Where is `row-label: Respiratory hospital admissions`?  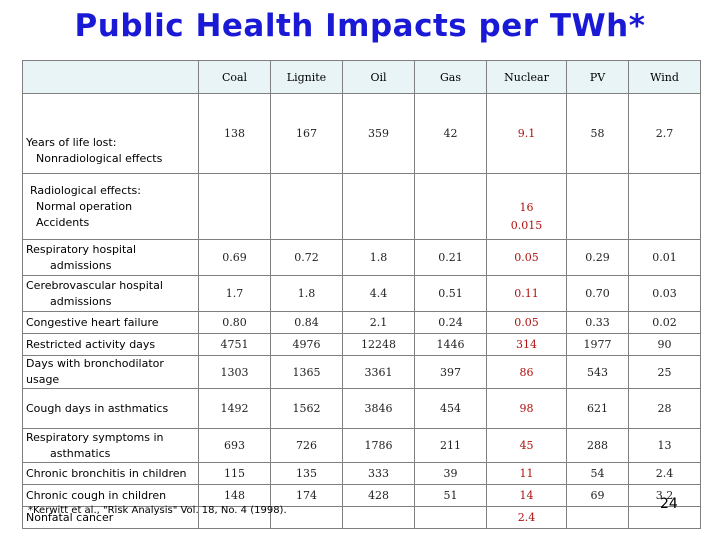 row-label: Respiratory hospital admissions is located at coordinates (110, 257).